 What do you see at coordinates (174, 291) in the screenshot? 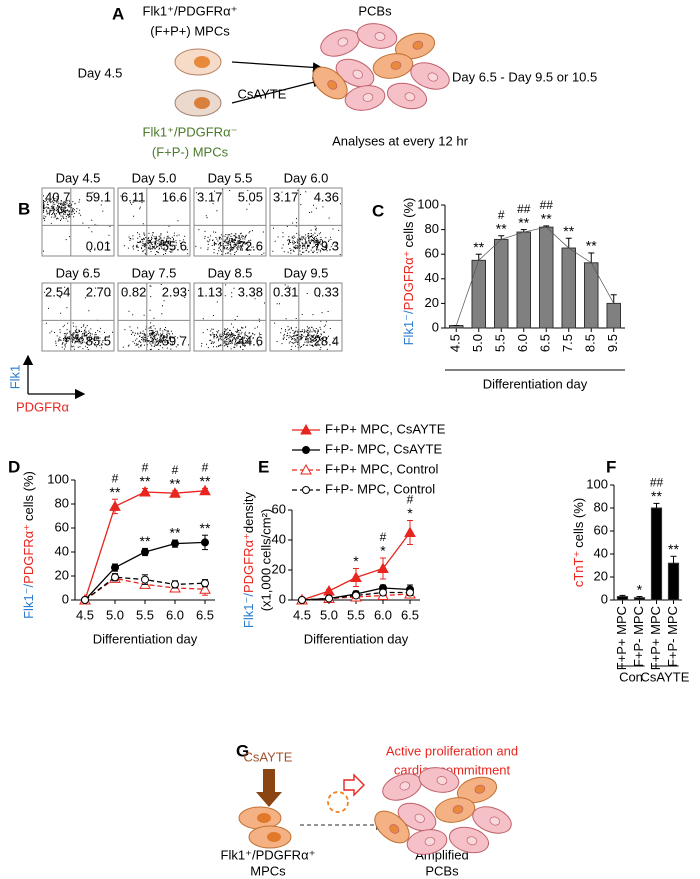
I see `quadrant-value: 2.93` at bounding box center [174, 291].